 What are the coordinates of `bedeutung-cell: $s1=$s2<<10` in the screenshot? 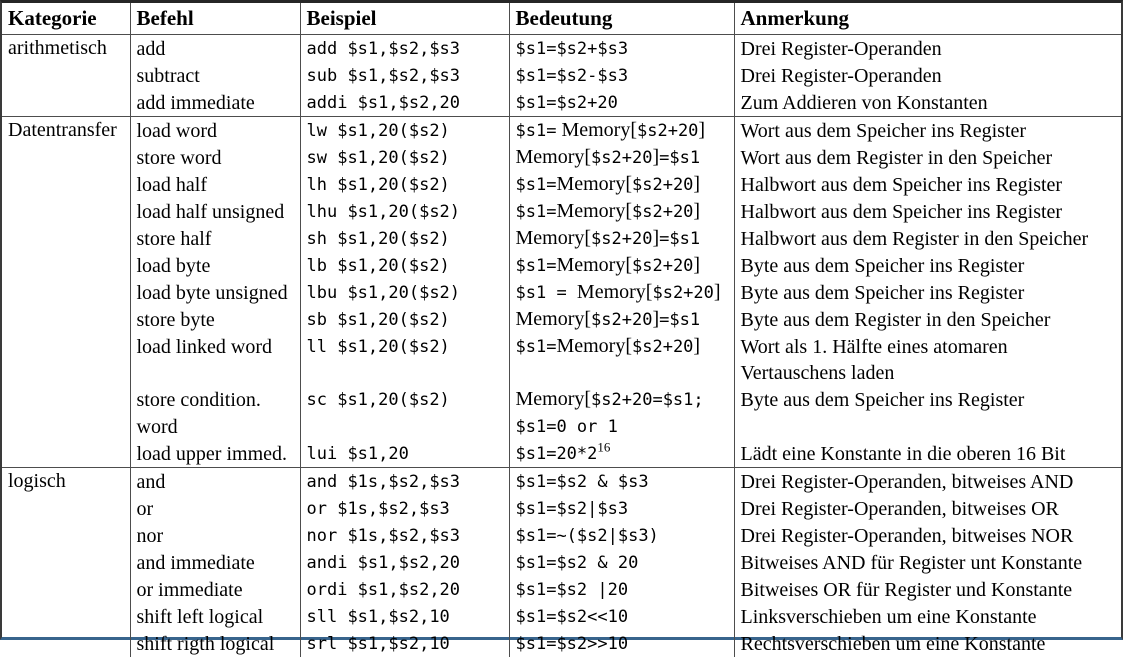 It's located at (621, 616).